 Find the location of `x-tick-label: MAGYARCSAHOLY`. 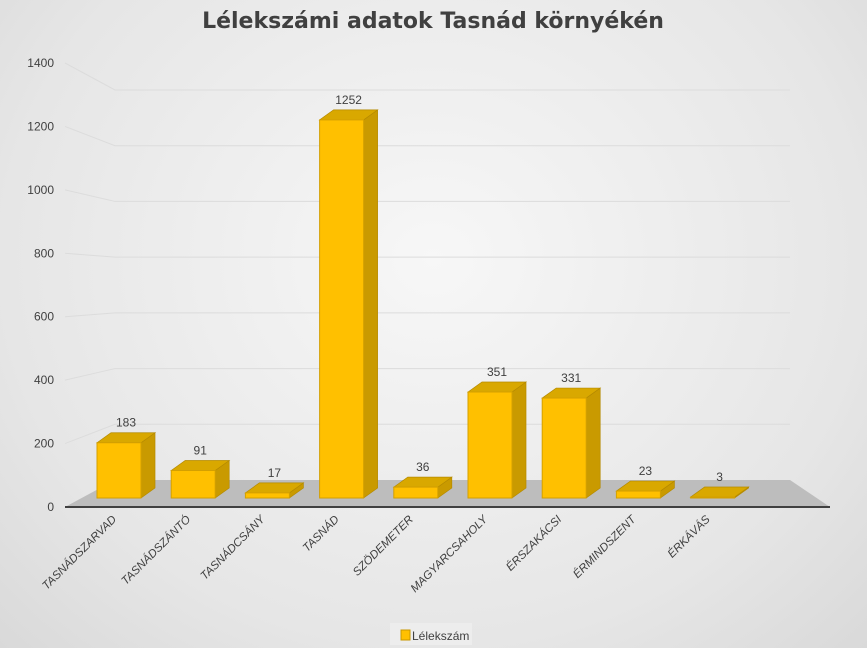

x-tick-label: MAGYARCSAHOLY is located at coordinates (450, 554).